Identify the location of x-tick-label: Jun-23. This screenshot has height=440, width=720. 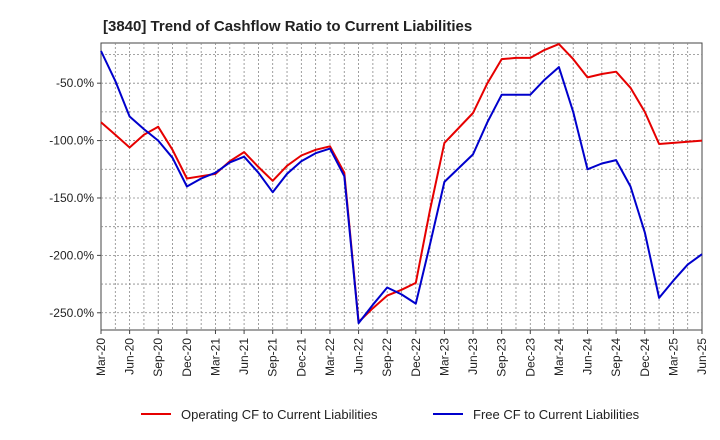
(473, 356).